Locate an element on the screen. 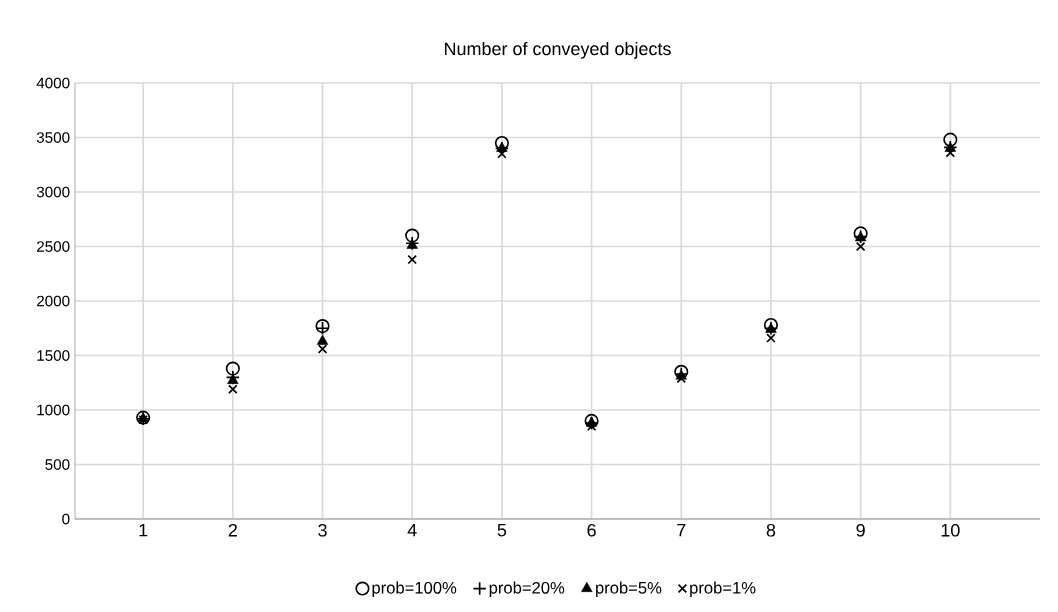 The image size is (1058, 612). legend-label: prob=20% is located at coordinates (527, 589).